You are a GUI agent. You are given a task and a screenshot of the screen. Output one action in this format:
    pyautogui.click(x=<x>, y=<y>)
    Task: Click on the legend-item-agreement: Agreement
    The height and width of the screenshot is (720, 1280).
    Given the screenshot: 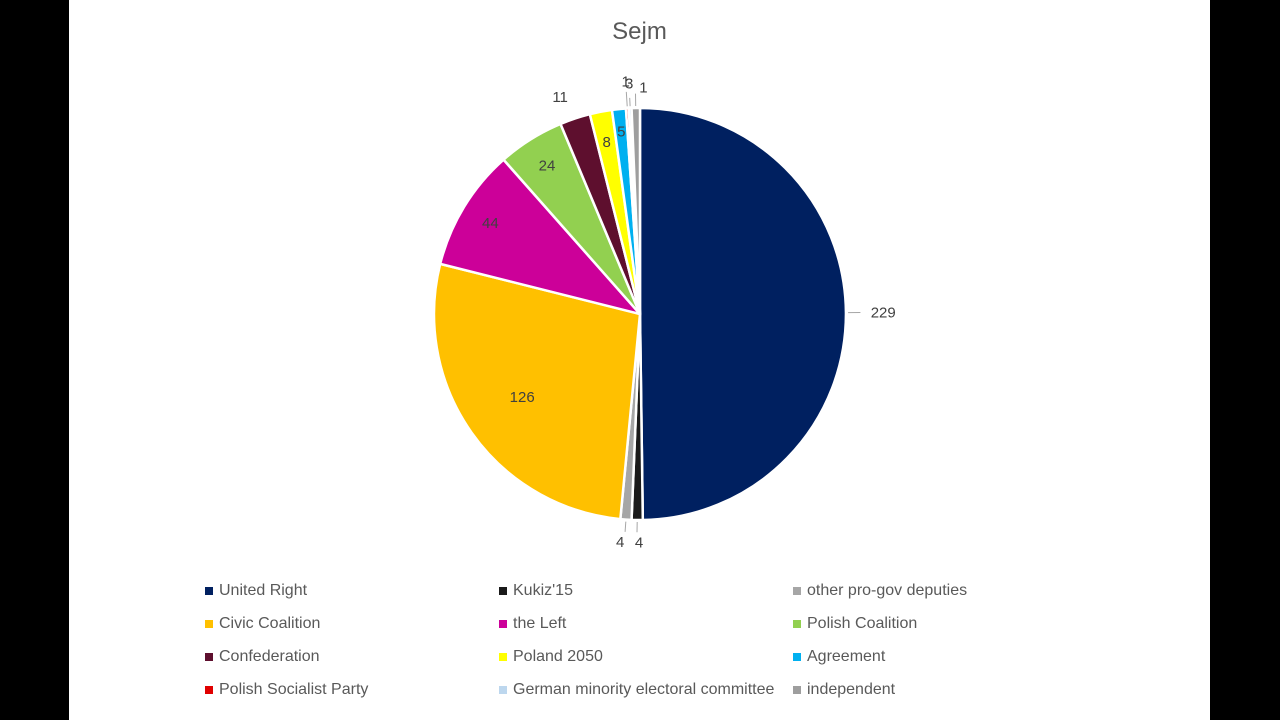 What is the action you would take?
    pyautogui.click(x=939, y=657)
    